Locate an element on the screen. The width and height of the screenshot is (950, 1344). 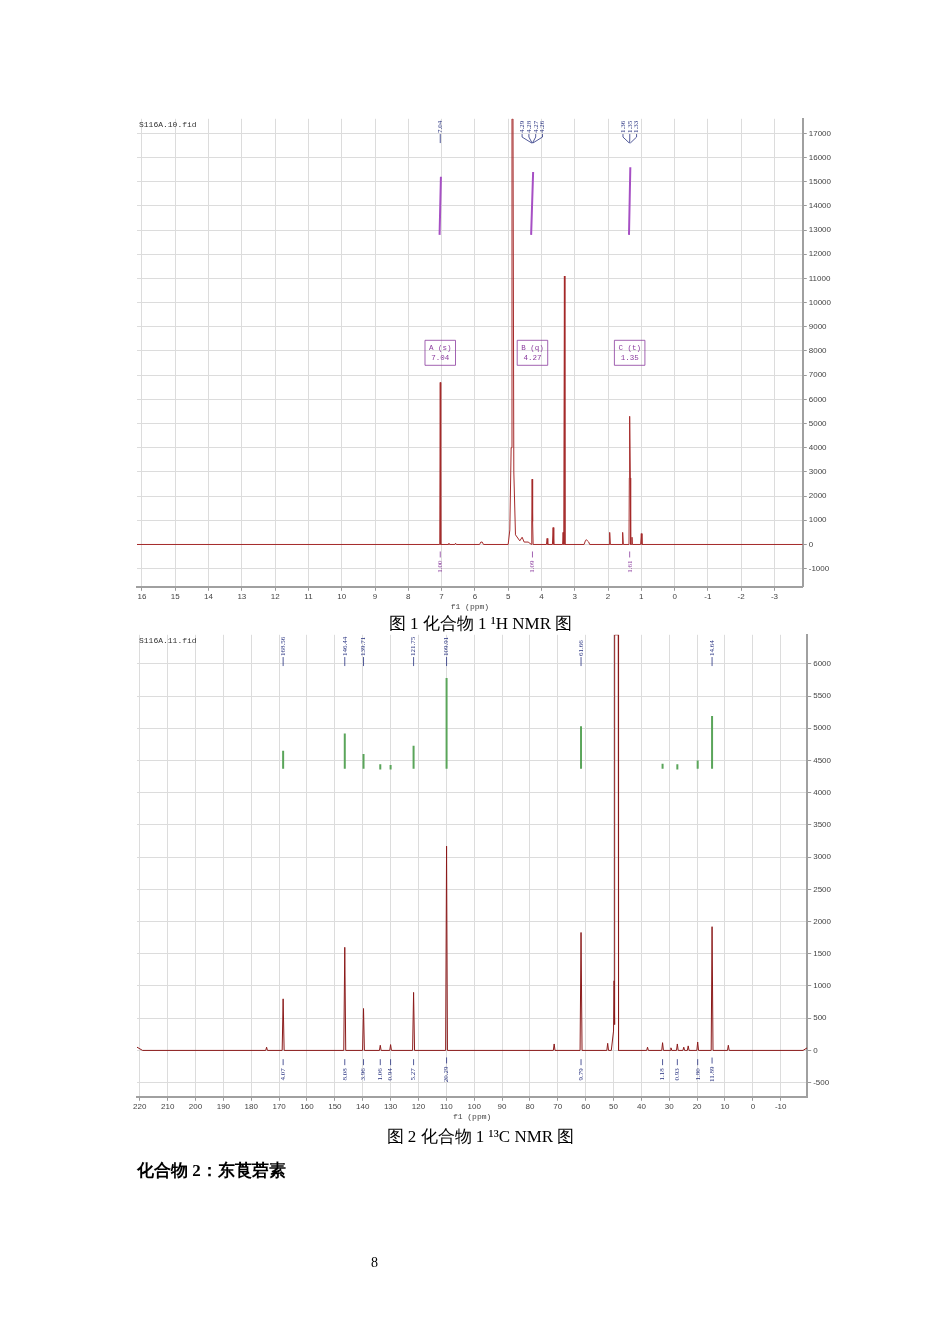
x-tick-label: 5 is located at coordinates (508, 596).